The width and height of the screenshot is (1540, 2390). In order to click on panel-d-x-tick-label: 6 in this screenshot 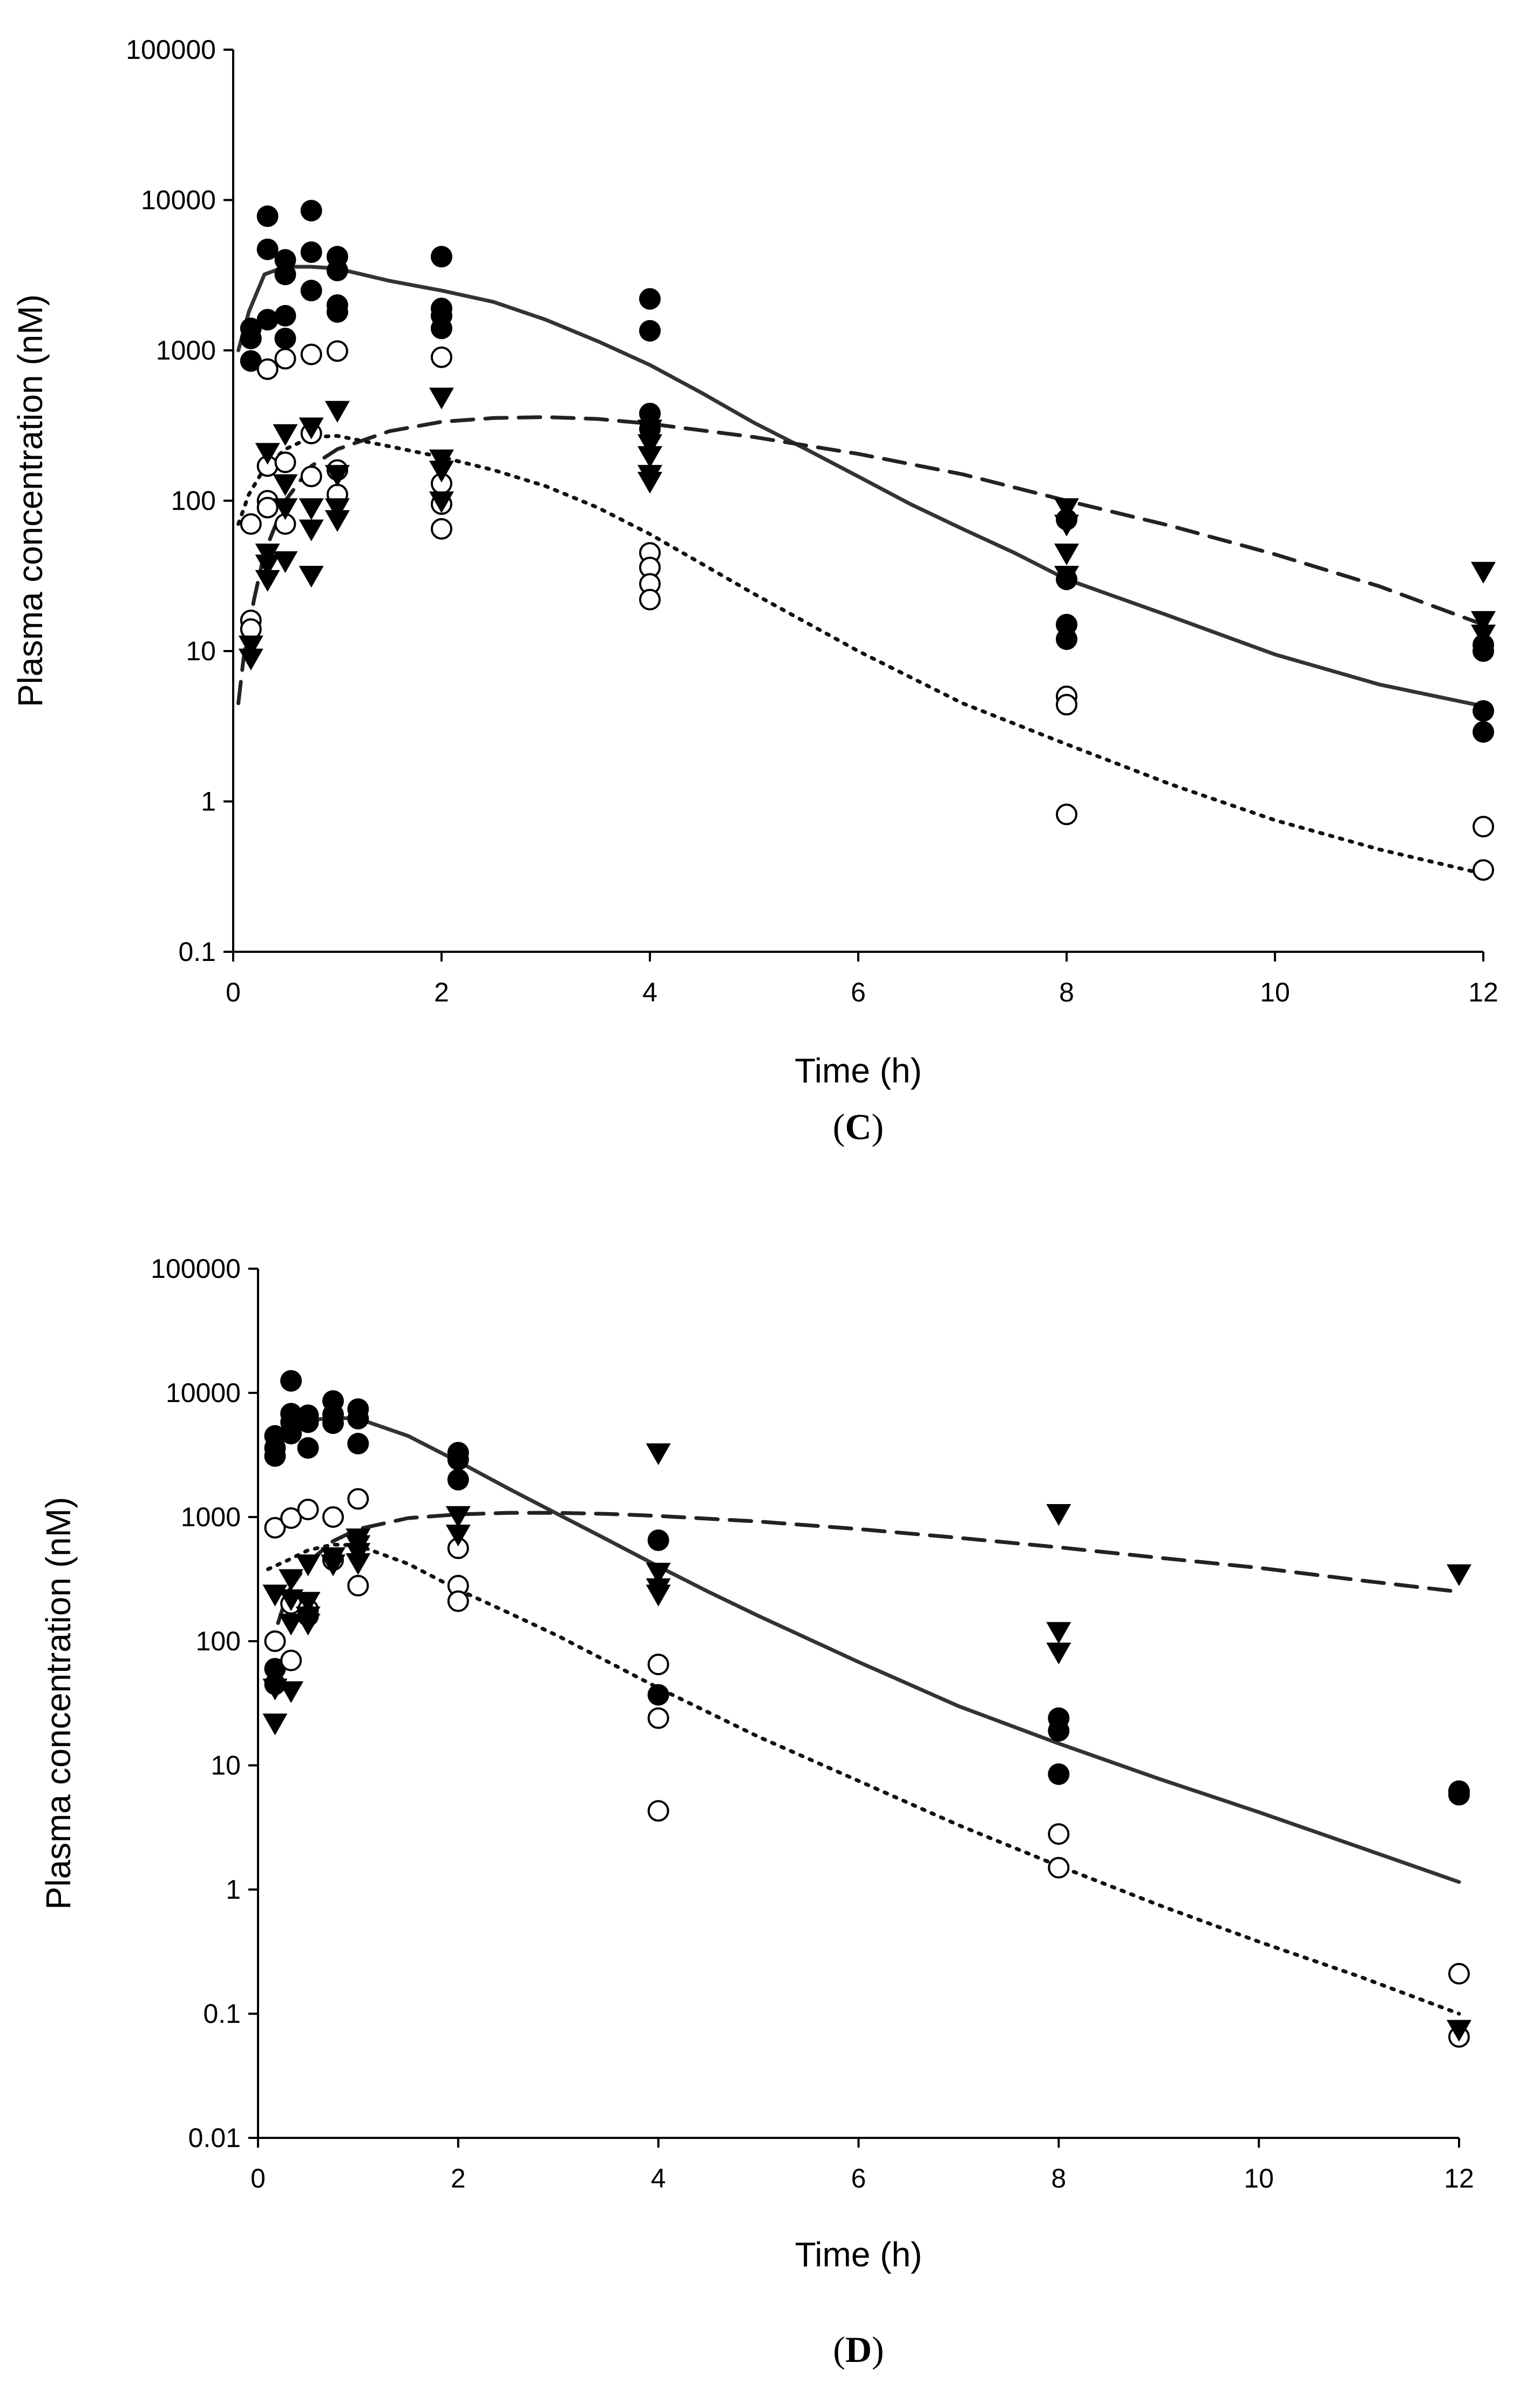, I will do `click(858, 2178)`.